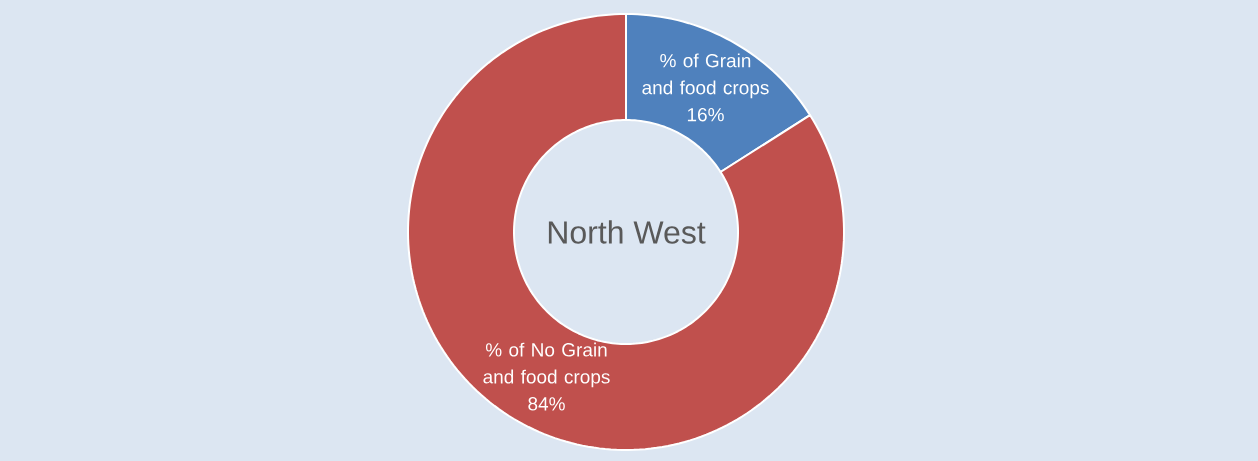  What do you see at coordinates (705, 114) in the screenshot?
I see `data-label: 16%` at bounding box center [705, 114].